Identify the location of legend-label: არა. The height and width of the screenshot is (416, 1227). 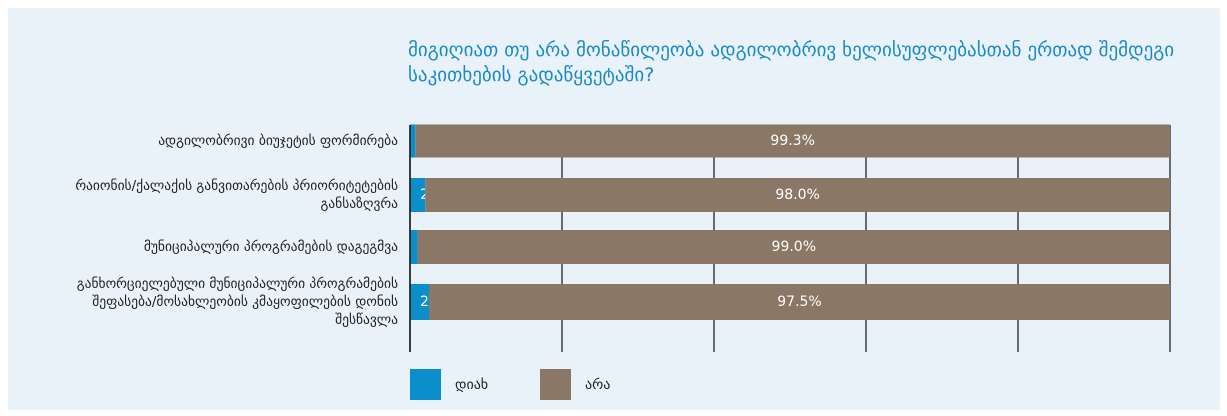
(598, 385).